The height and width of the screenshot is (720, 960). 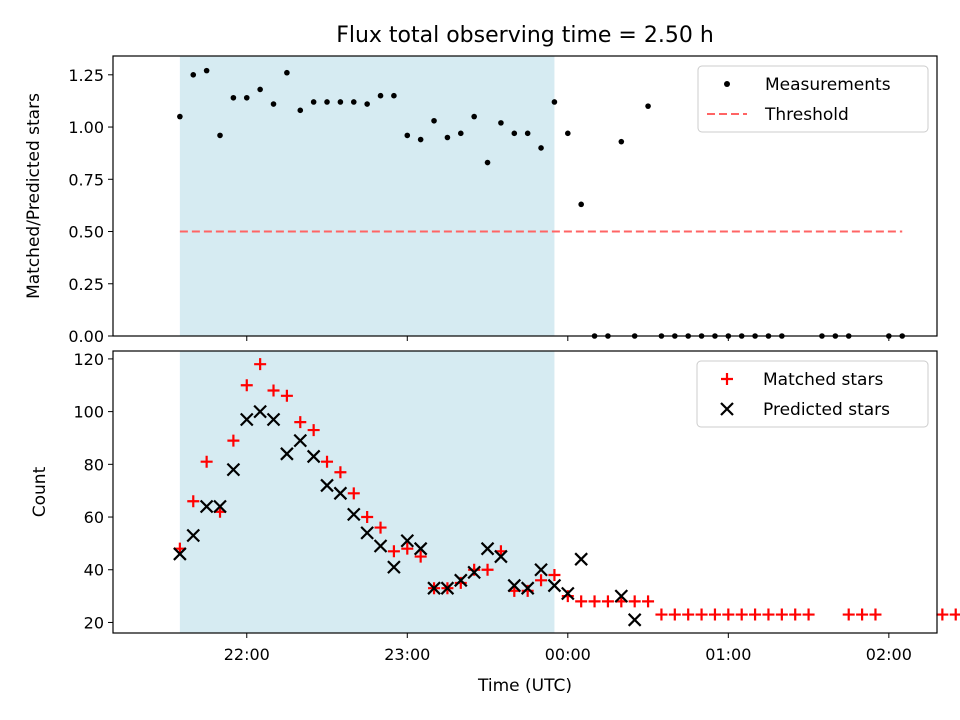 I want to click on top-y-tick-label: 0.25, so click(x=86, y=284).